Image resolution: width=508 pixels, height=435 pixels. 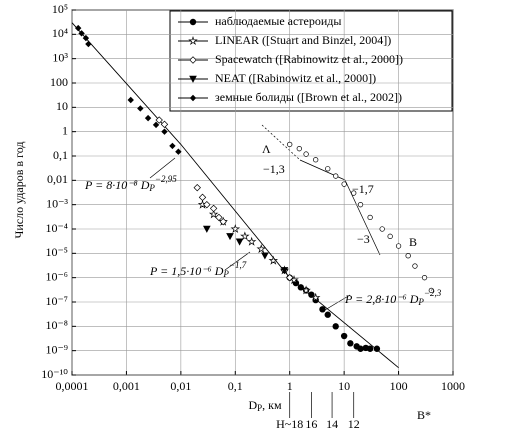 I want to click on x-label-main: D, so click(x=252, y=405).